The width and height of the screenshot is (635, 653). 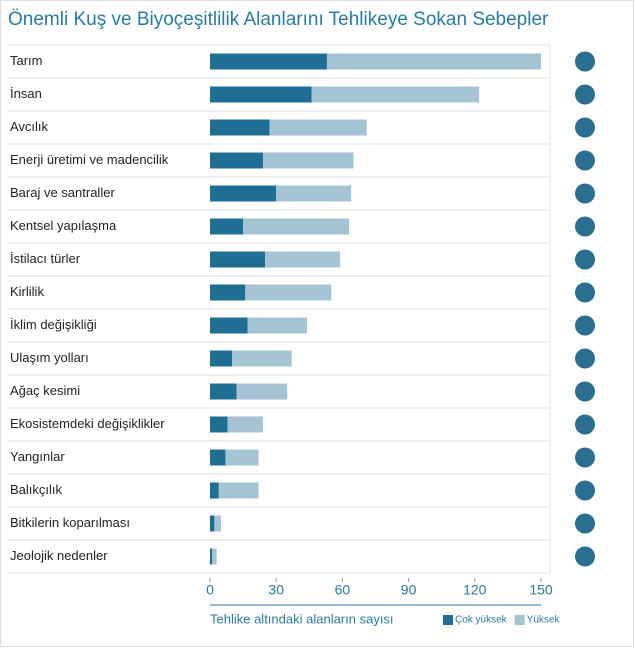 I want to click on category-label: İnsan, so click(x=26, y=93).